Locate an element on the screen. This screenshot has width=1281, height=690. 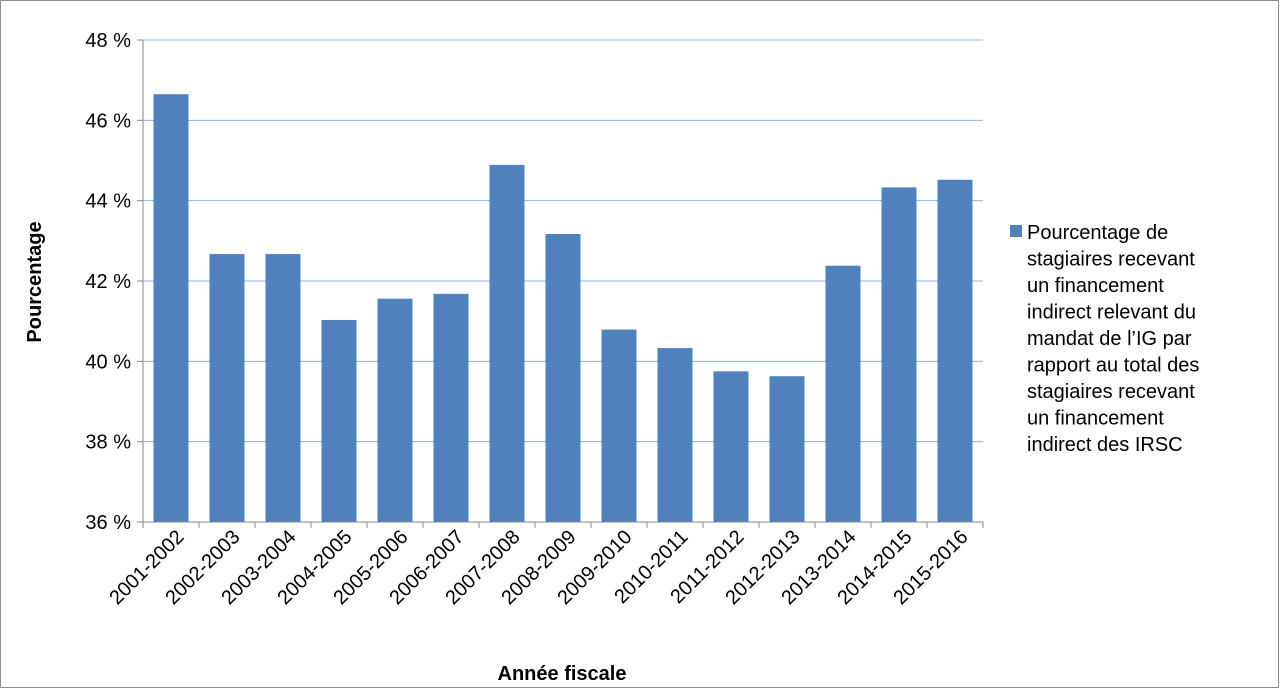
y-axis-title: Pourcentage is located at coordinates (35, 281).